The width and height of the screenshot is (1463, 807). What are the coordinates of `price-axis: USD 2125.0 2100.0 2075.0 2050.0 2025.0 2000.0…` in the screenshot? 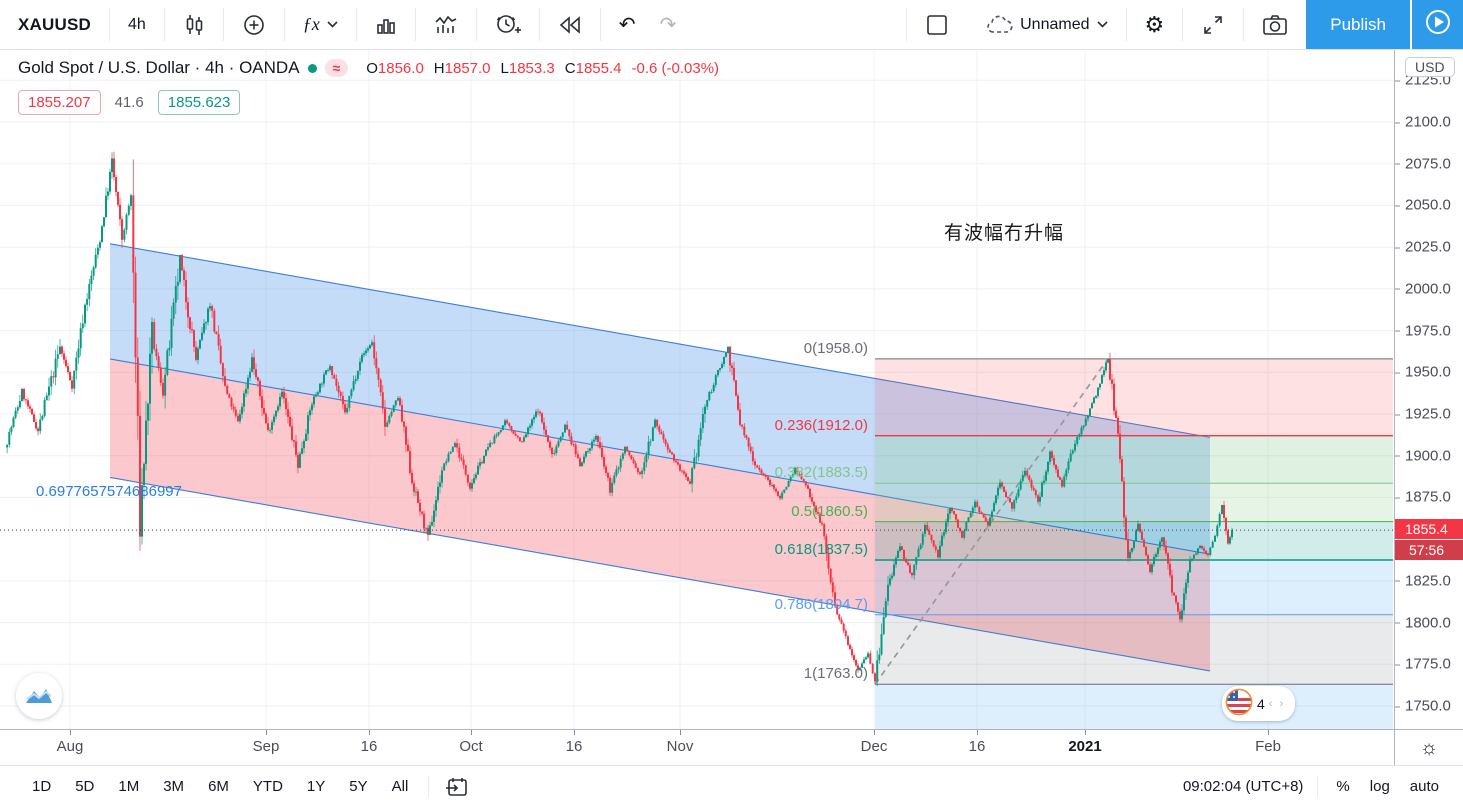 It's located at (1428, 407).